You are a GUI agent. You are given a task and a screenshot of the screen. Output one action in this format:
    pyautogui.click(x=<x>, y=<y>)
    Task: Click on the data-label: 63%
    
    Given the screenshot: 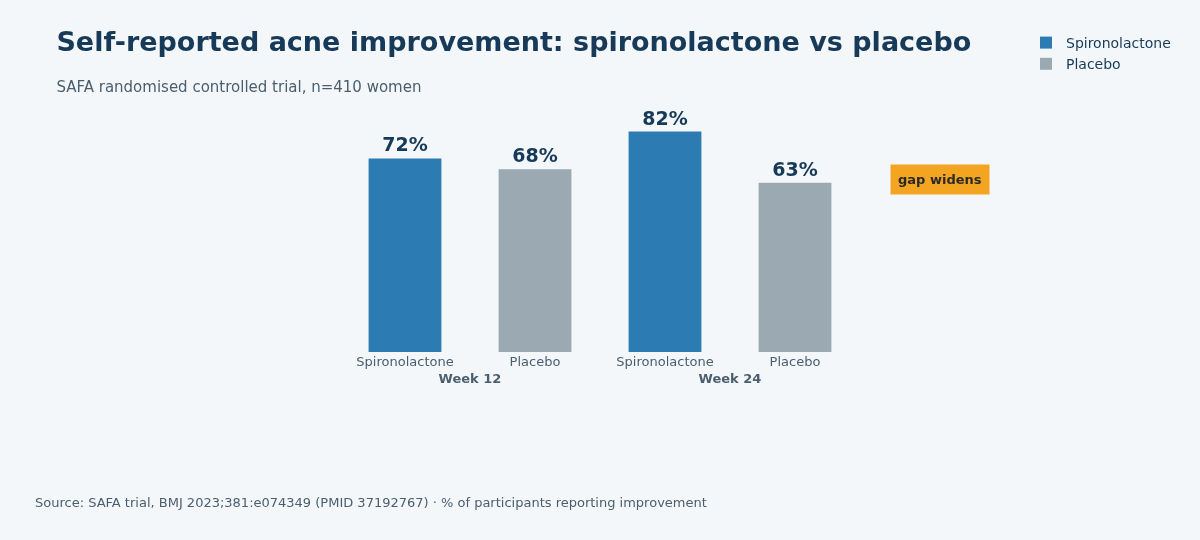 What is the action you would take?
    pyautogui.click(x=795, y=168)
    